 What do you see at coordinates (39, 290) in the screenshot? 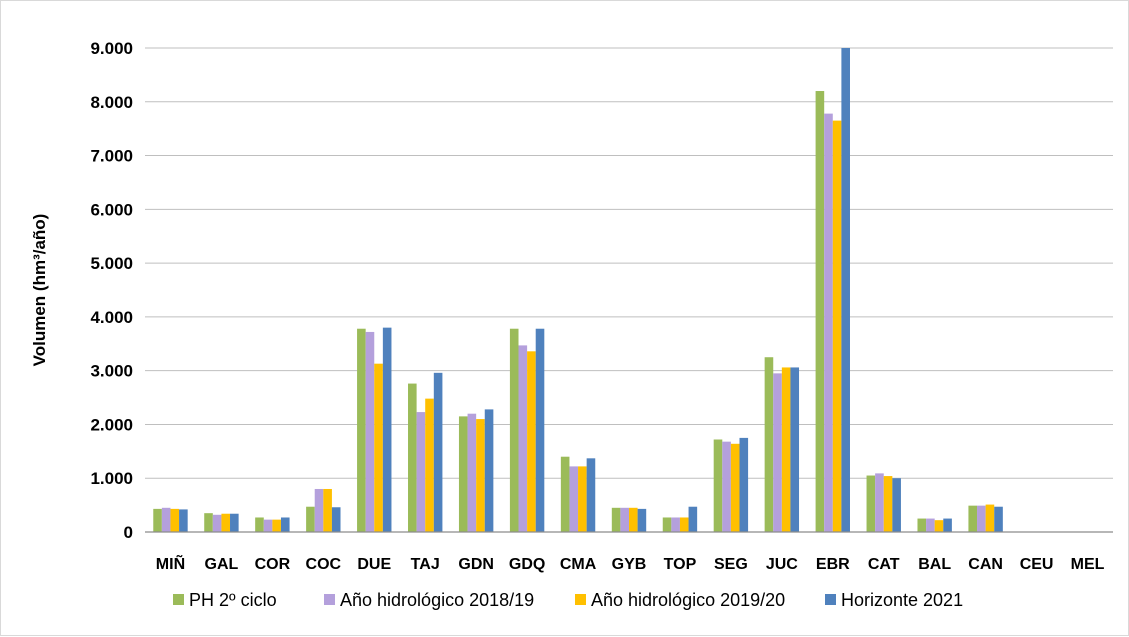
I see `y-axis-label: Volumen (hm³/año)` at bounding box center [39, 290].